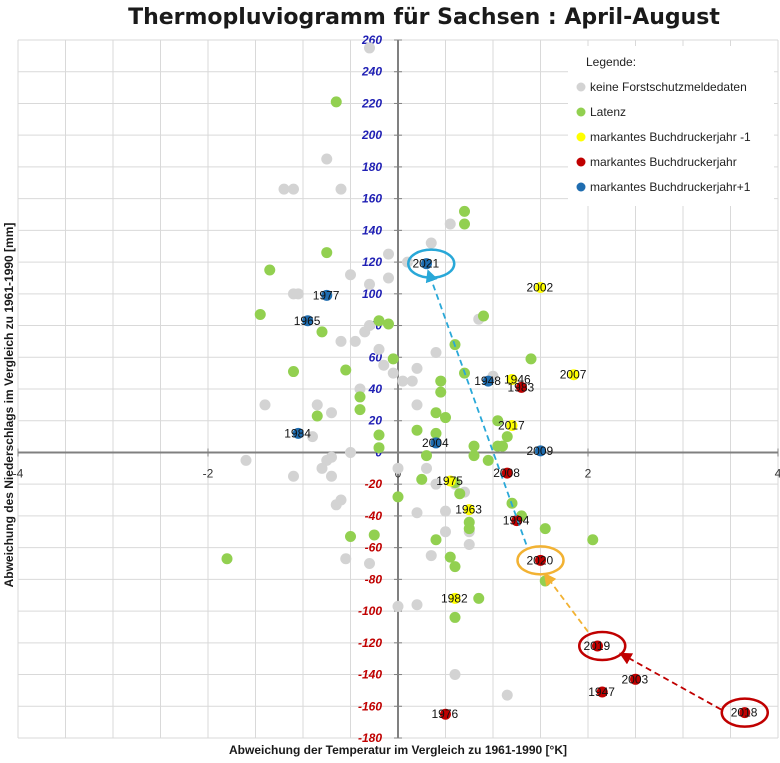 Image resolution: width=780 pixels, height=763 pixels. I want to click on legend-marker-green, so click(581, 112).